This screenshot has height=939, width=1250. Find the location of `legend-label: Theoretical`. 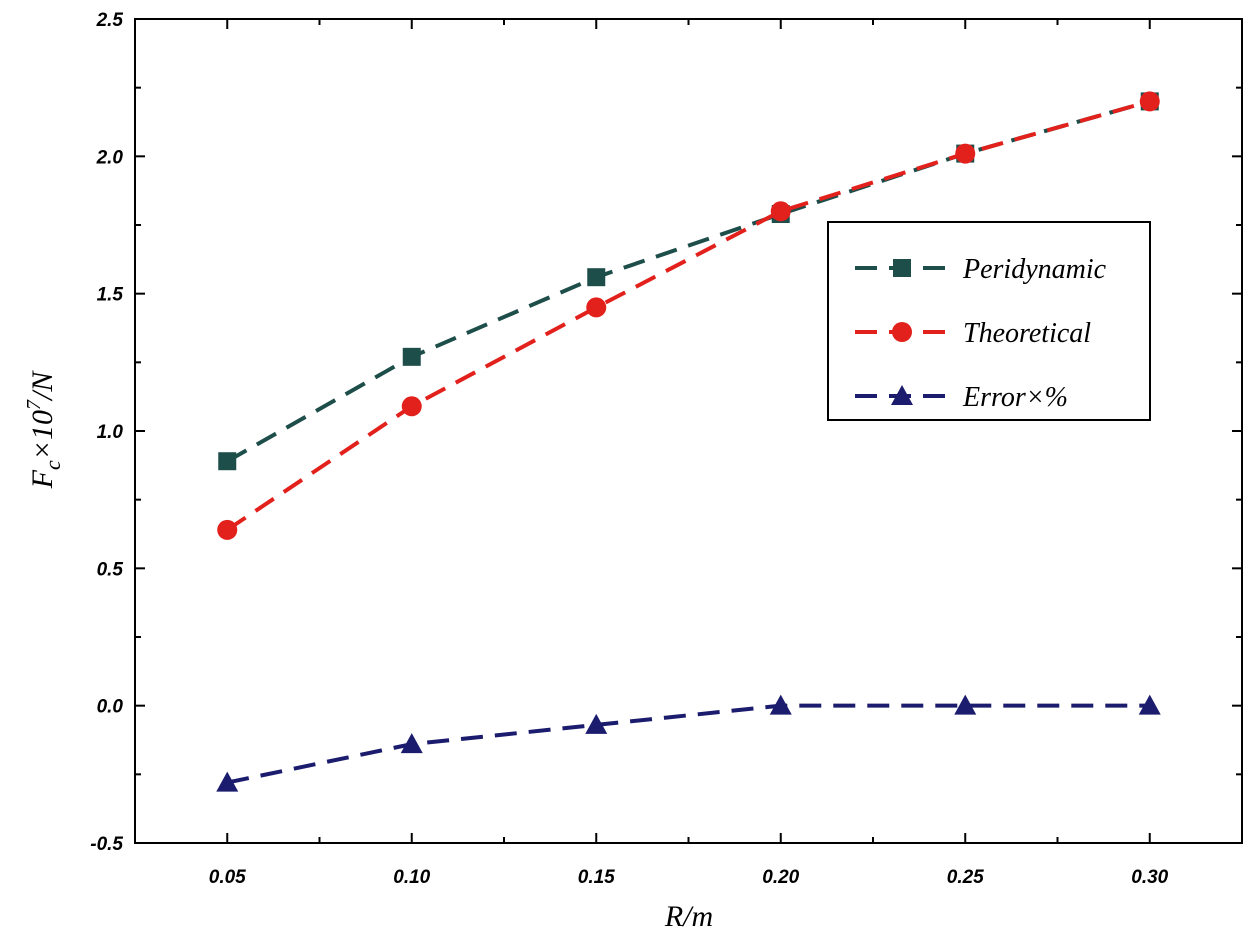

legend-label: Theoretical is located at coordinates (1027, 333).